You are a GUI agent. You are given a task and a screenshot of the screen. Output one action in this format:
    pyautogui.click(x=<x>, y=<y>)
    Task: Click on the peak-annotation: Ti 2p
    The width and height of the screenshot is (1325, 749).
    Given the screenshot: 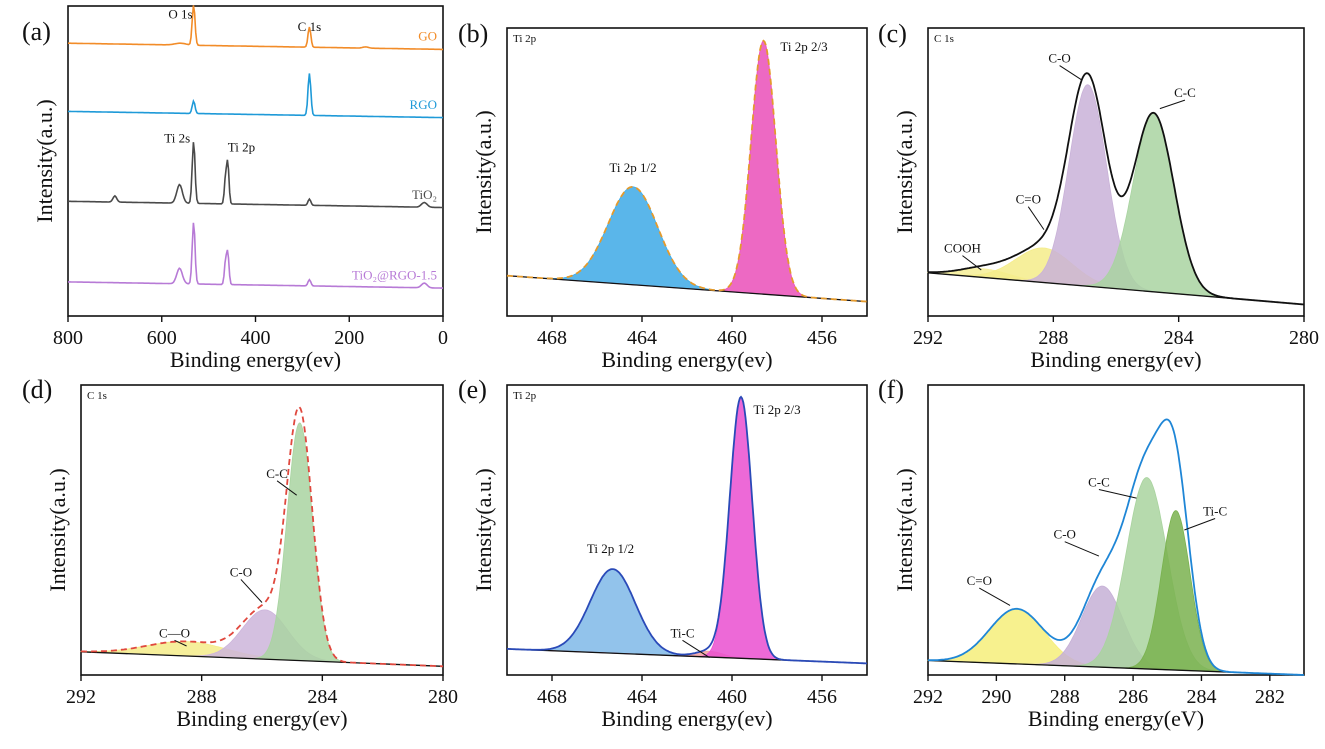 What is the action you would take?
    pyautogui.click(x=241, y=147)
    